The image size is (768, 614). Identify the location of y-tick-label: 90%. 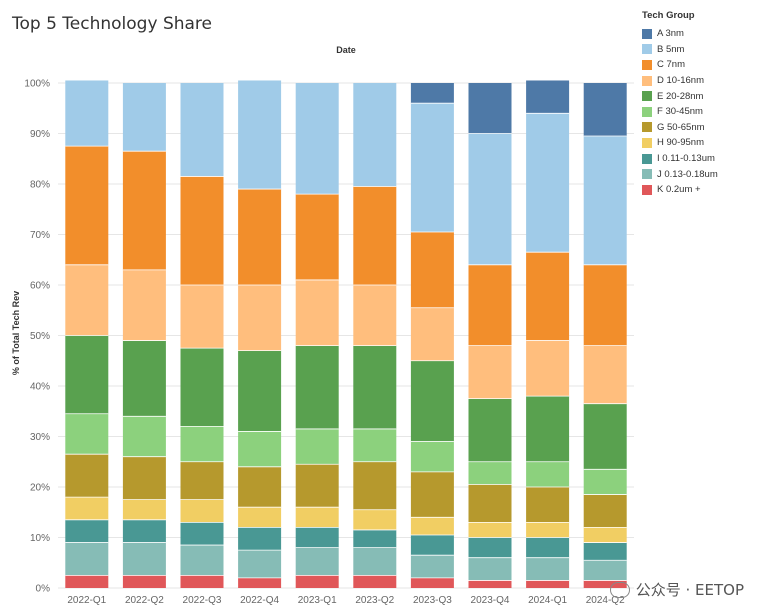
(40, 134).